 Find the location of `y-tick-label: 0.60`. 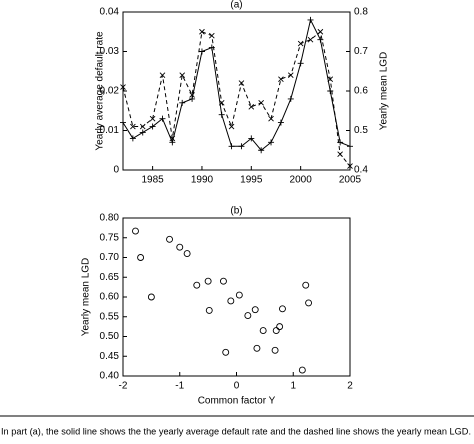

y-tick-label: 0.60 is located at coordinates (110, 297).